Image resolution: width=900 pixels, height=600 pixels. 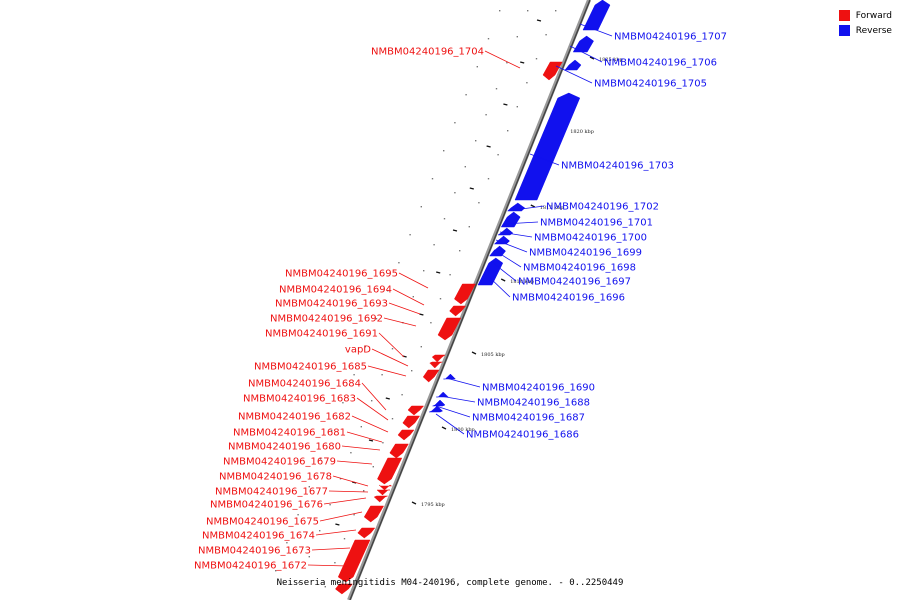 What do you see at coordinates (310, 367) in the screenshot?
I see `forward-gene-label: NMBM04240196_1685` at bounding box center [310, 367].